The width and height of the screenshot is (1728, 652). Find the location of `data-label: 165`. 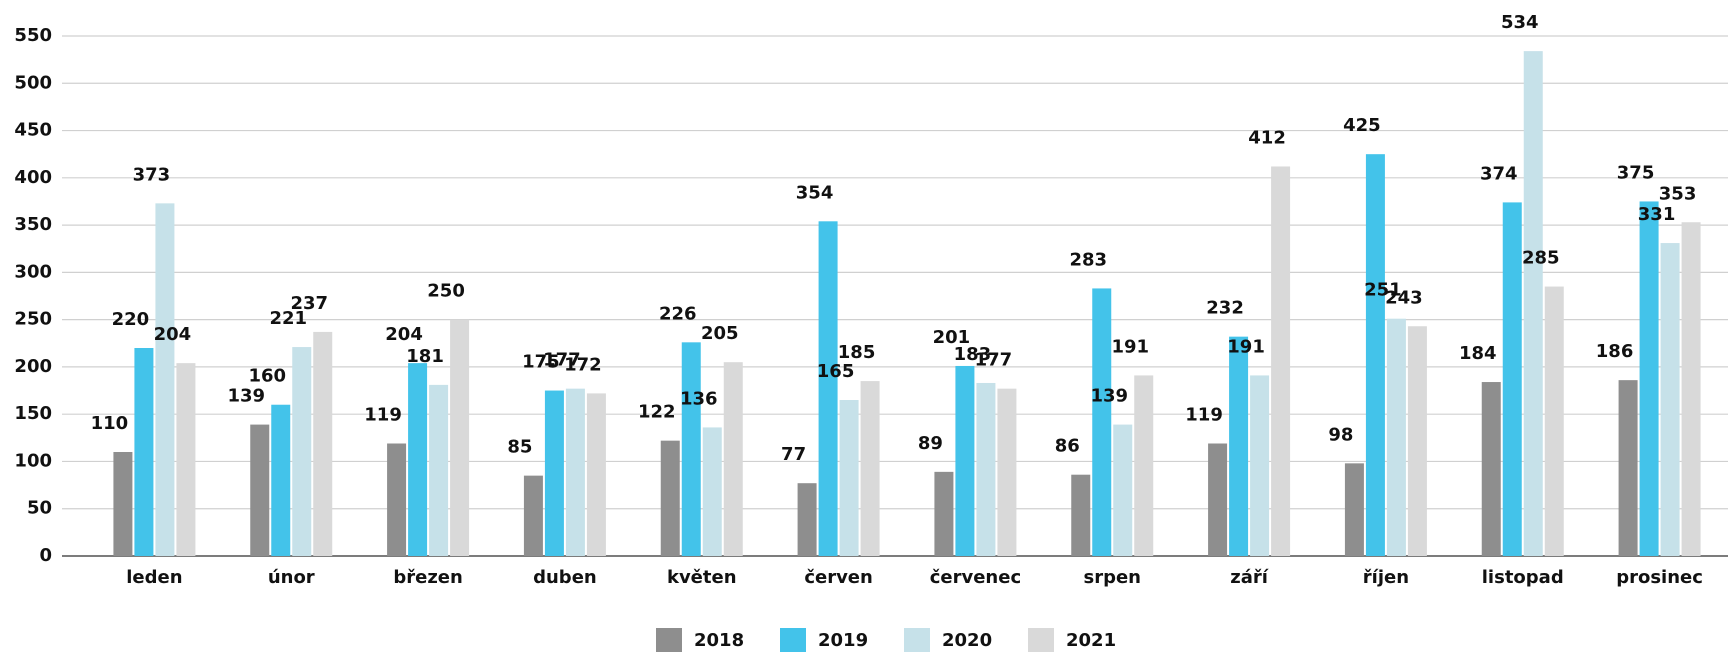

data-label: 165 is located at coordinates (836, 371).